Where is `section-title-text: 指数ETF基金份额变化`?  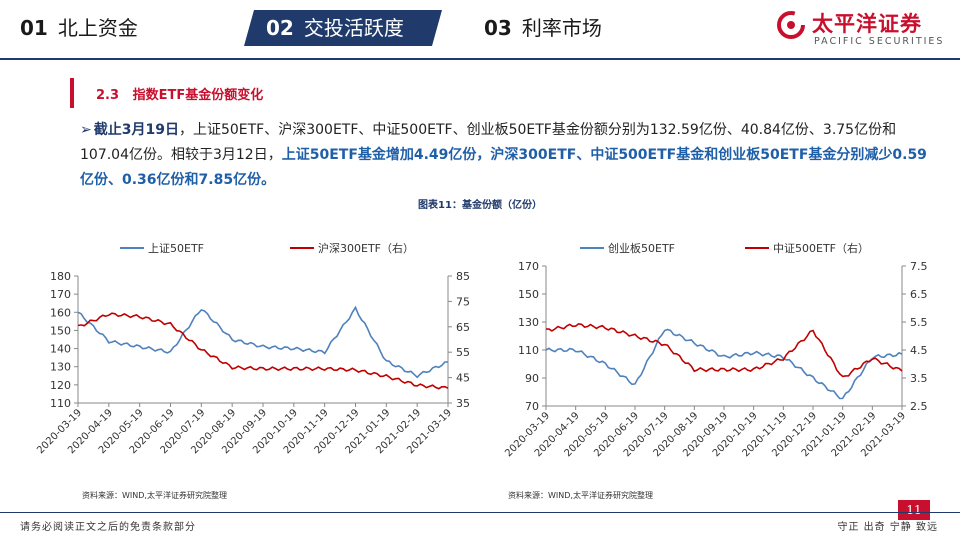
section-title-text: 指数ETF基金份额变化 is located at coordinates (198, 95).